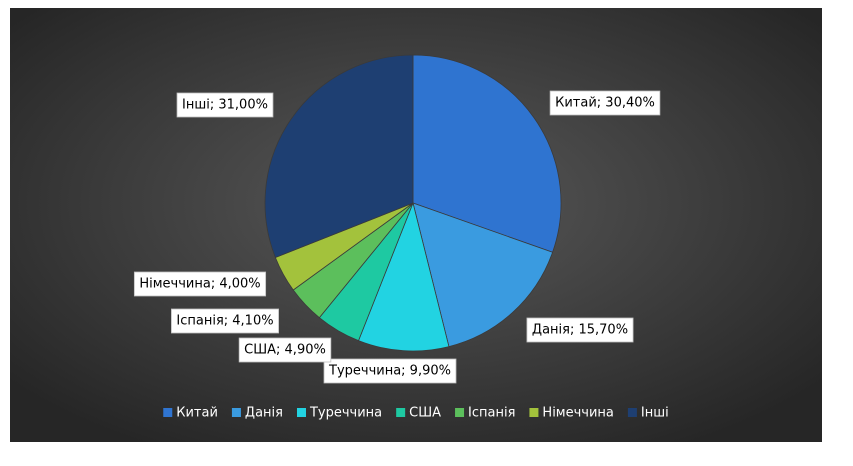 The image size is (853, 466). I want to click on data-label: США; 4,90%, so click(285, 350).